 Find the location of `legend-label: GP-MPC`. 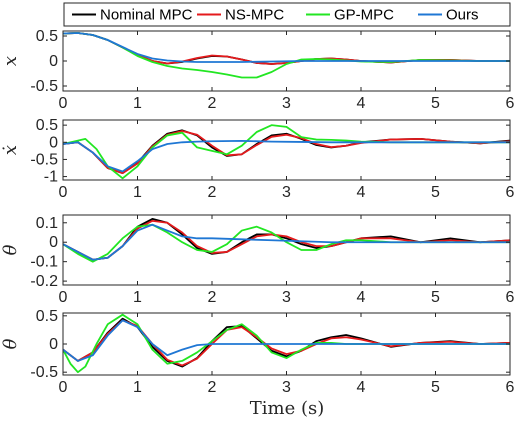

legend-label: GP-MPC is located at coordinates (364, 15).